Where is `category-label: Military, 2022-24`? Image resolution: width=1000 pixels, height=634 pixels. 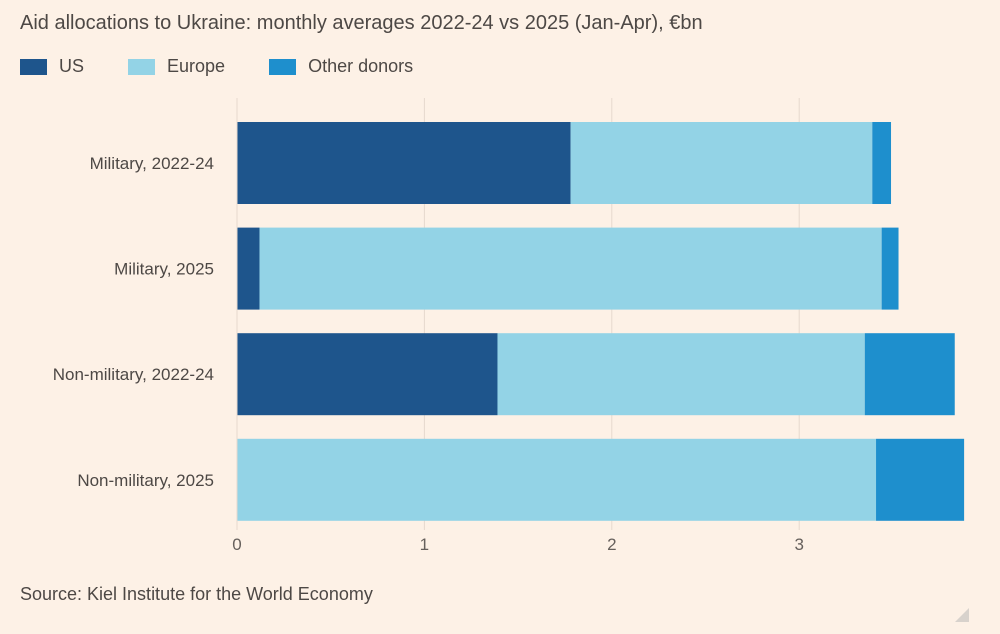
category-label: Military, 2022-24 is located at coordinates (152, 163).